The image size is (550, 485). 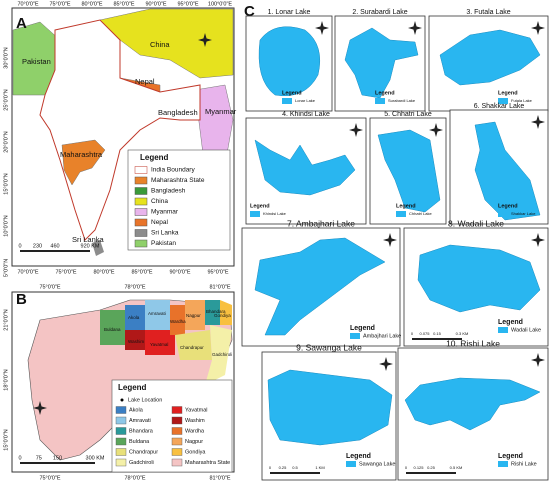 What do you see at coordinates (222, 354) in the screenshot?
I see `district-label: Gadchiroli` at bounding box center [222, 354].